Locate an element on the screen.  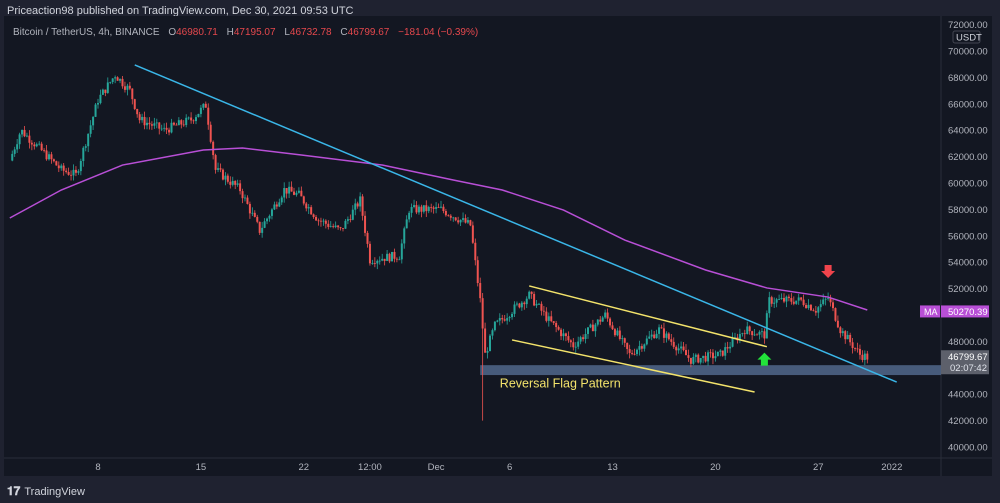
brand-name: TradingView is located at coordinates (54, 491).